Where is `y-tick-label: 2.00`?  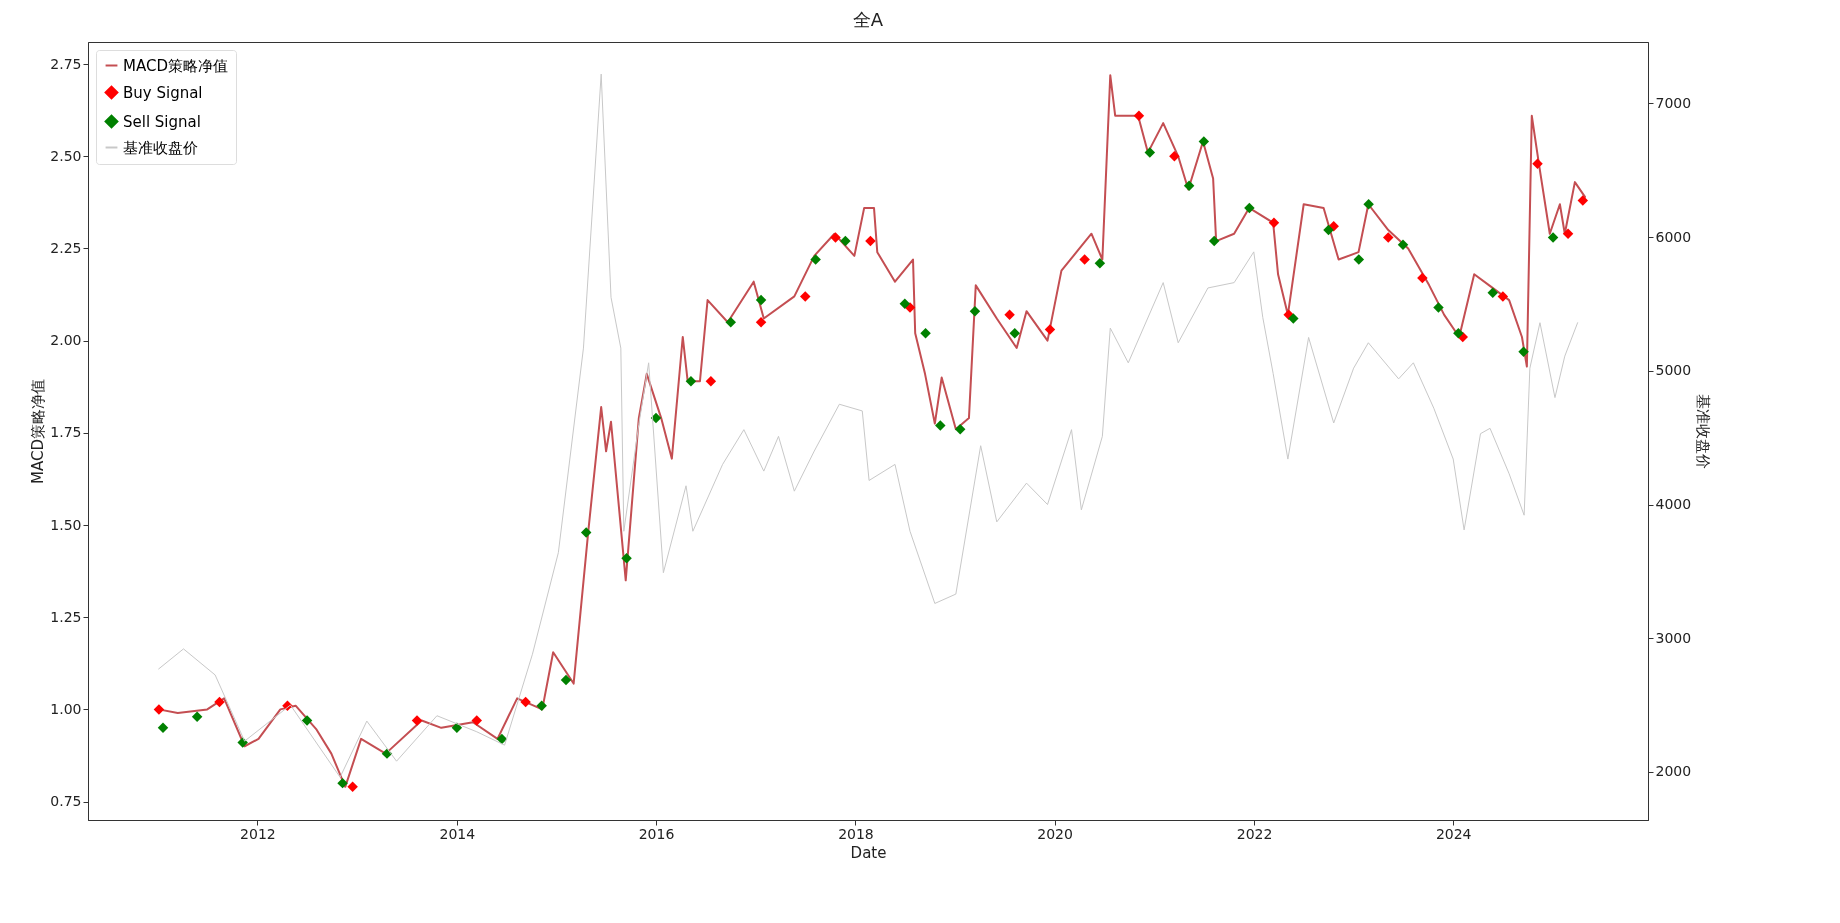 y-tick-label: 2.00 is located at coordinates (66, 340).